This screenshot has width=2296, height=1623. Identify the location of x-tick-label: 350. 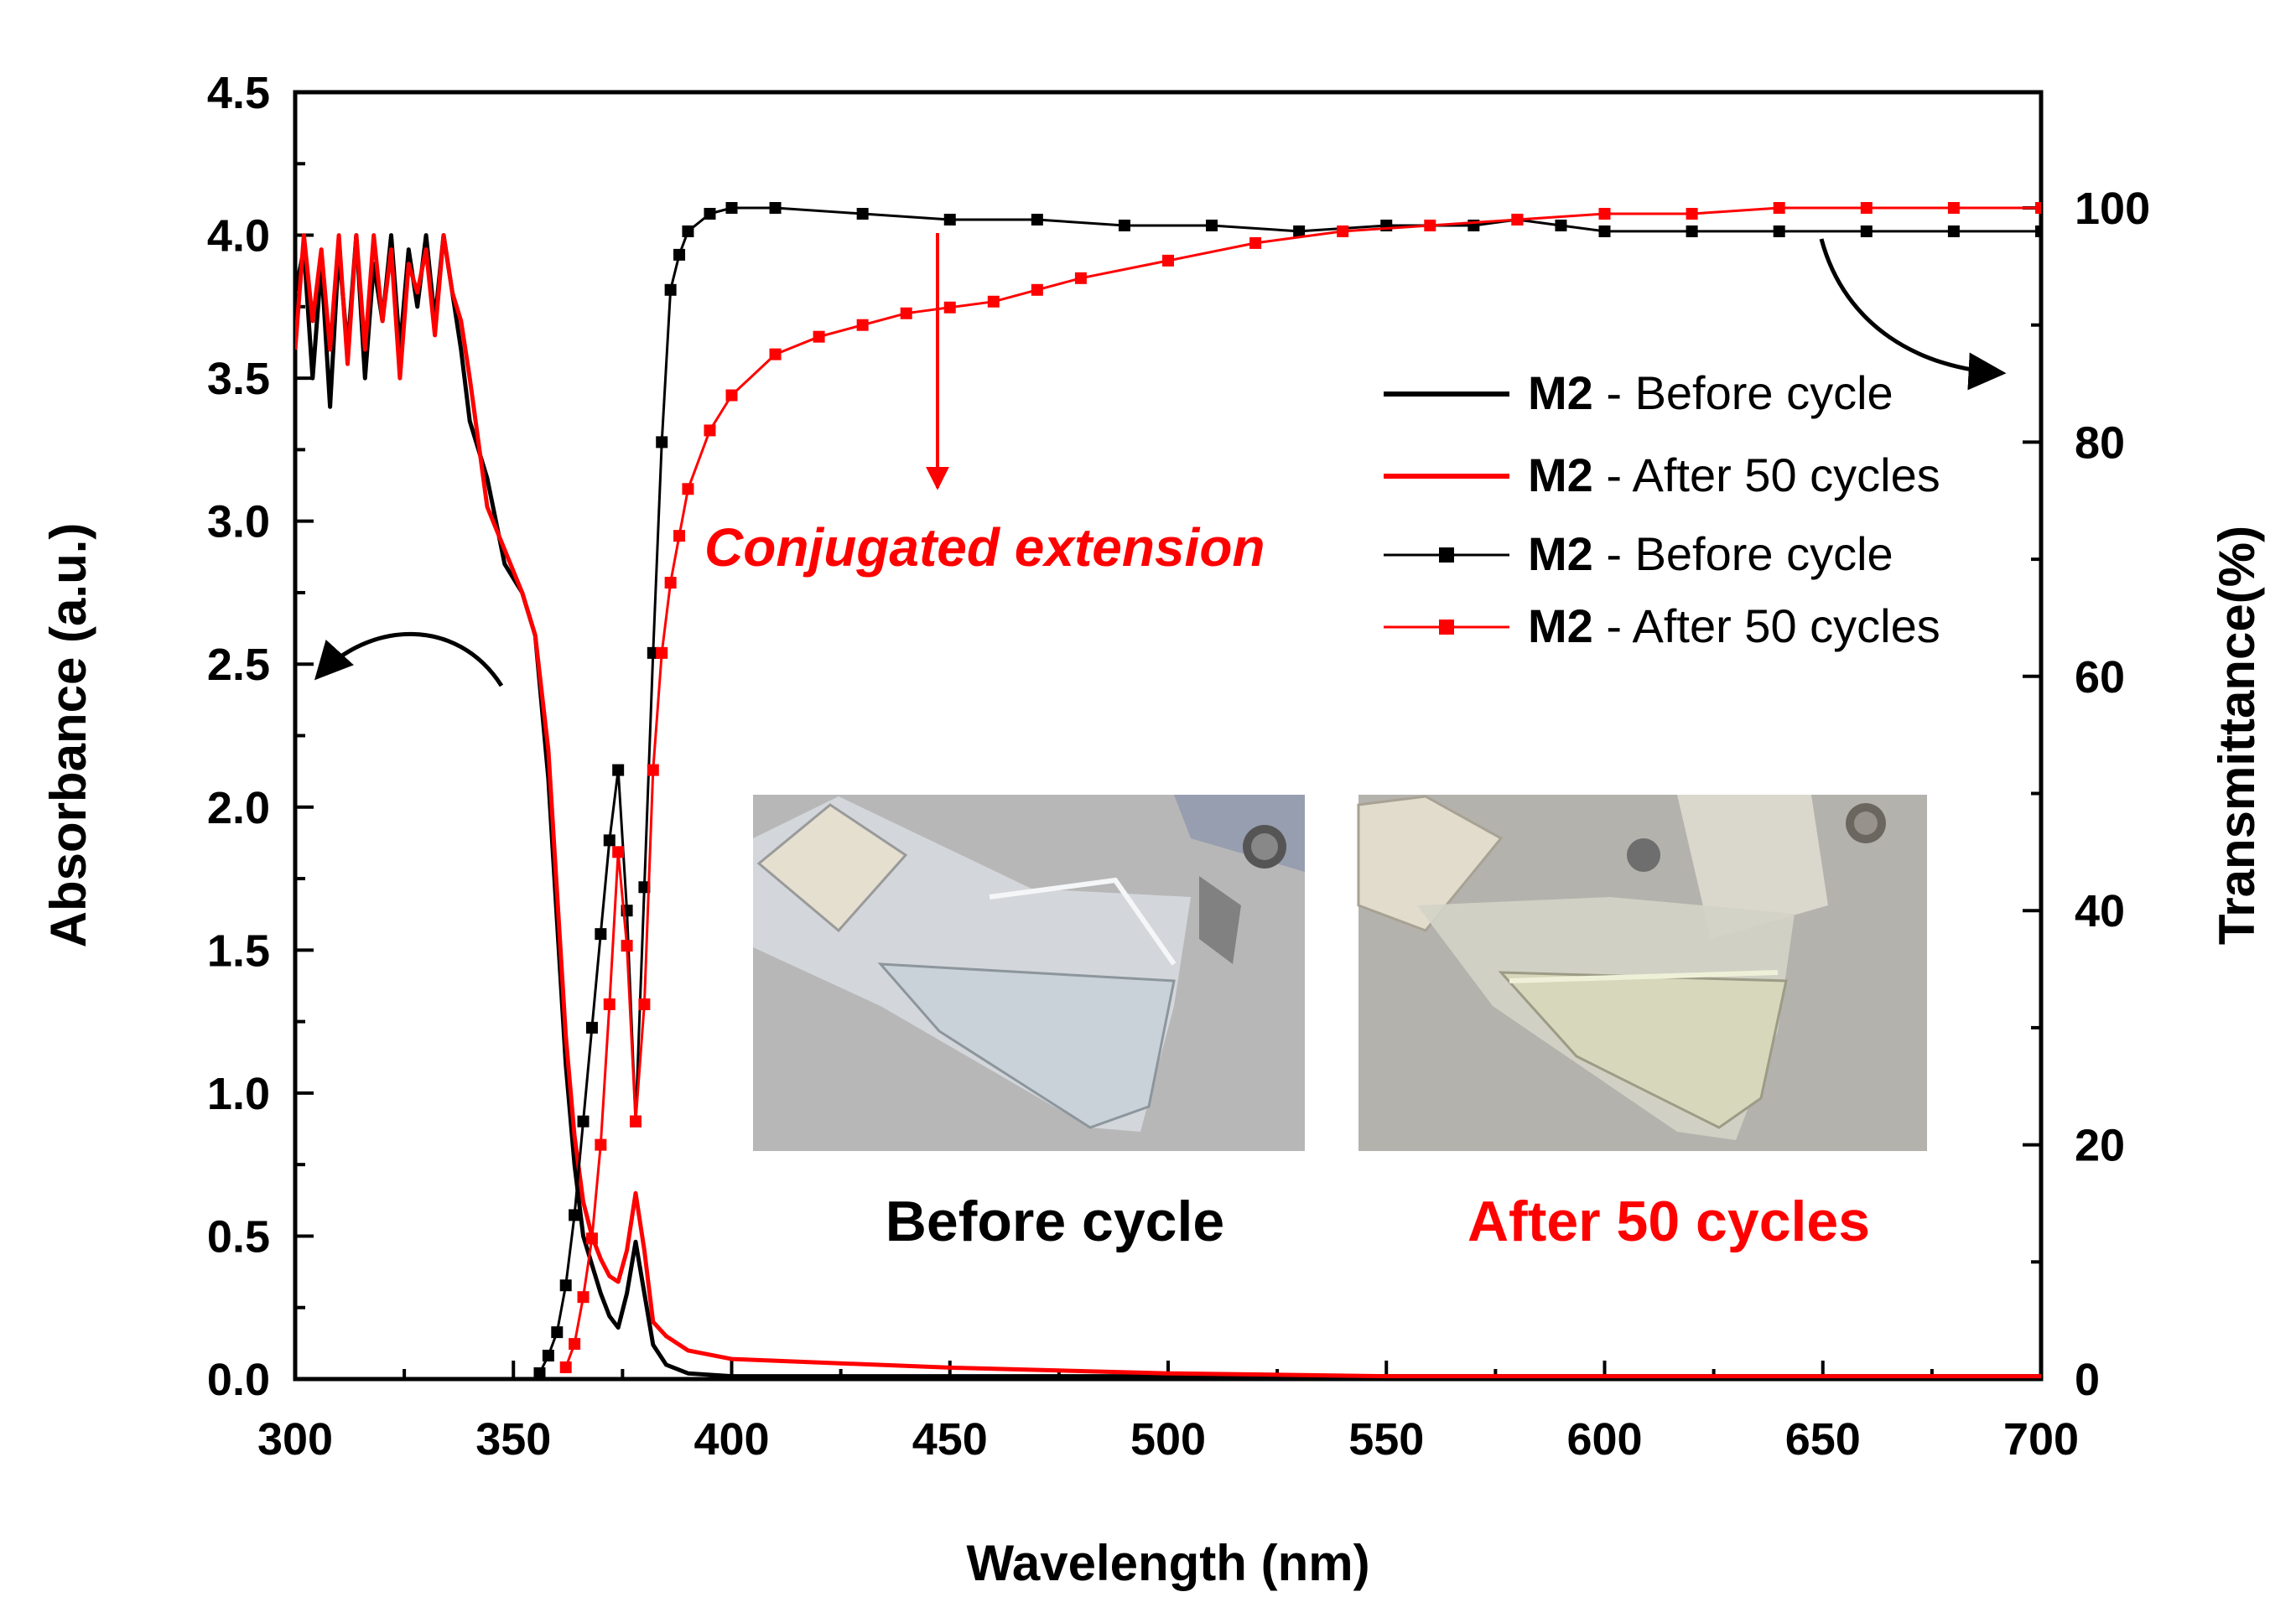
(513, 1439).